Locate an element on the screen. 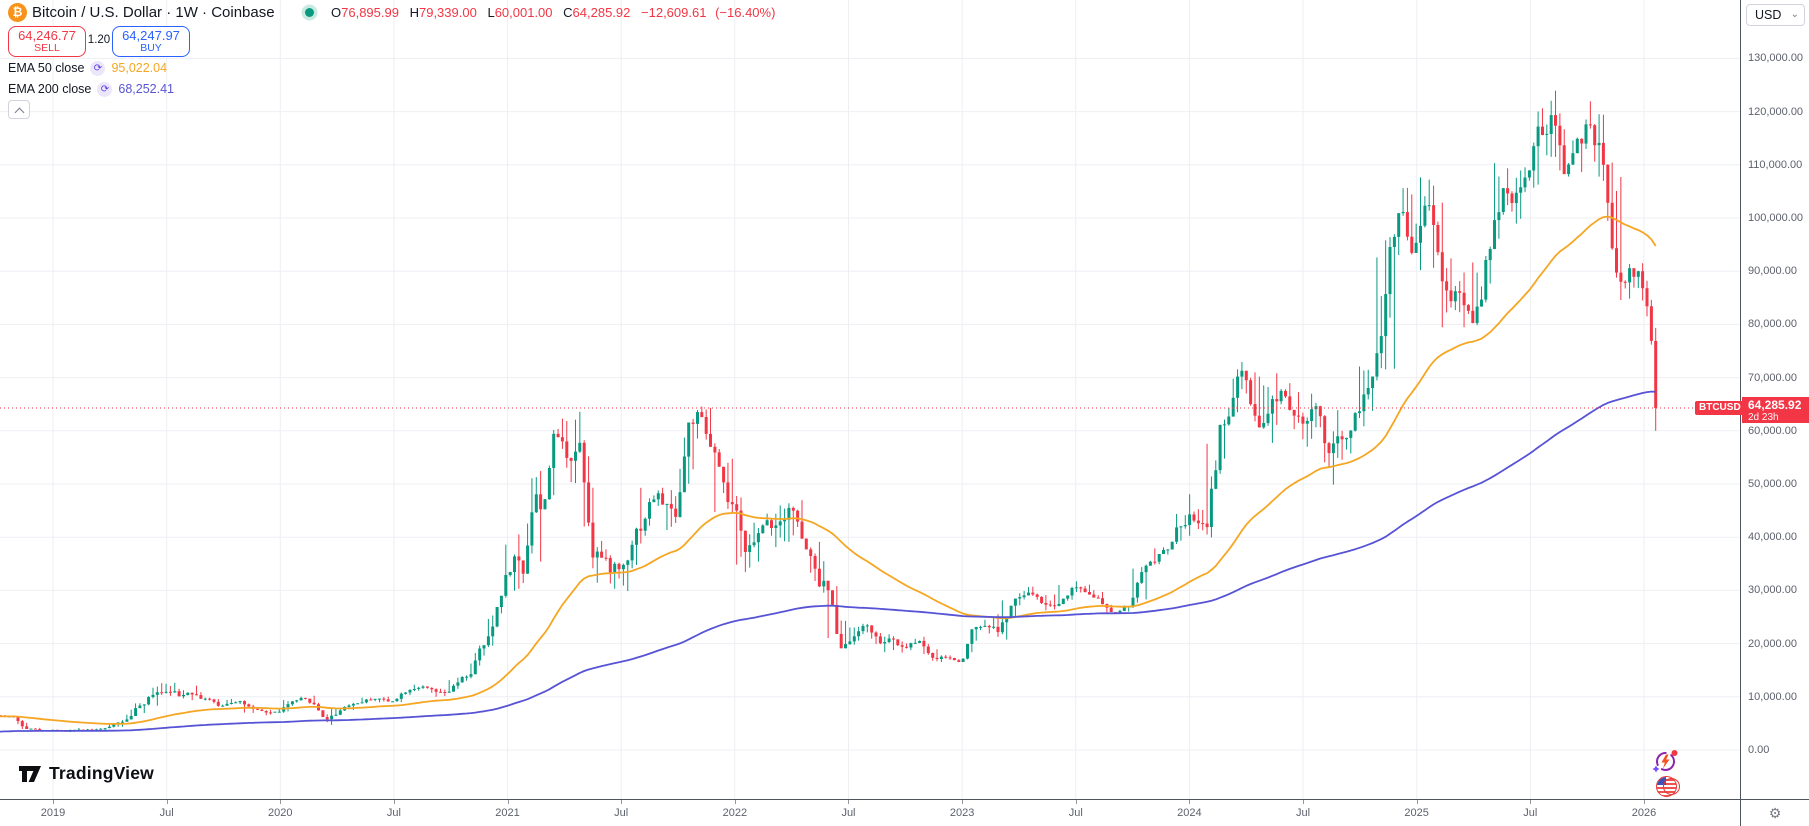 The width and height of the screenshot is (1809, 826). legend-collapse-button is located at coordinates (19, 109).